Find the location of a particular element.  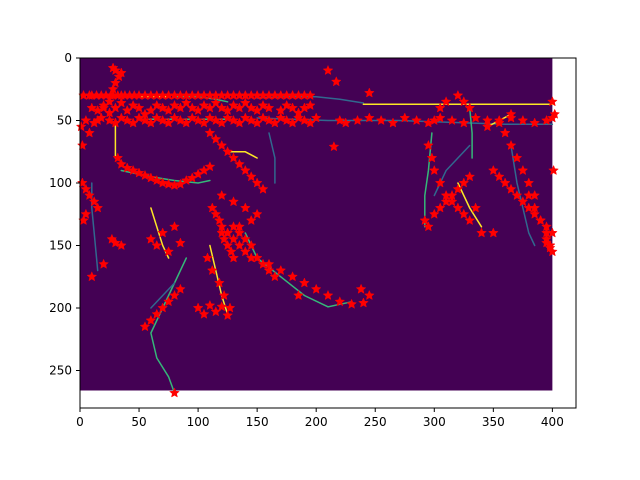

y-tick-label: 150 is located at coordinates (60, 246).